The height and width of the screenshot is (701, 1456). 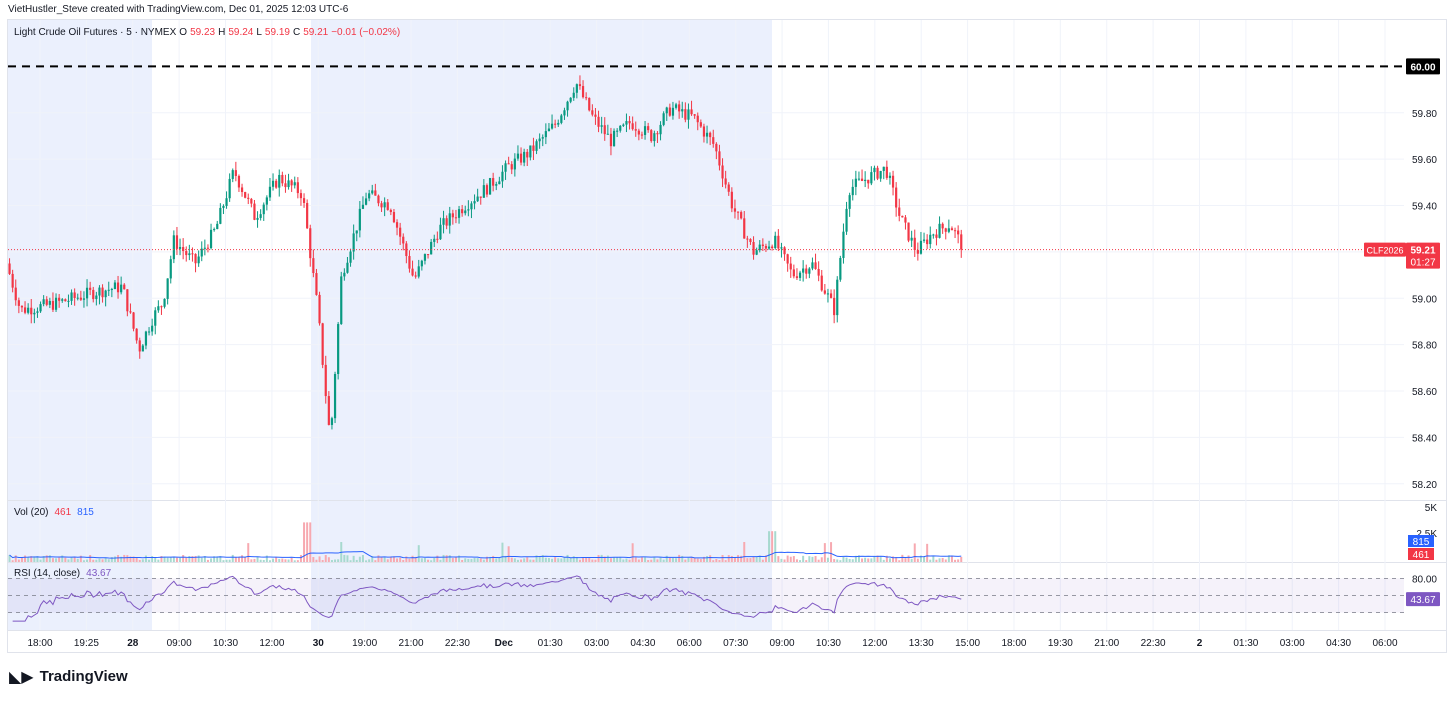 I want to click on symbol-title: Light Crude Oil Futures · 5 · NYMEX, so click(x=95, y=32).